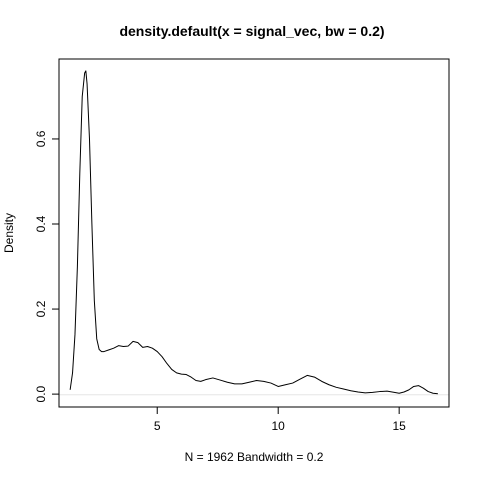  I want to click on y-axis: 0.0 0.2 0.4 0.6, so click(47, 266).